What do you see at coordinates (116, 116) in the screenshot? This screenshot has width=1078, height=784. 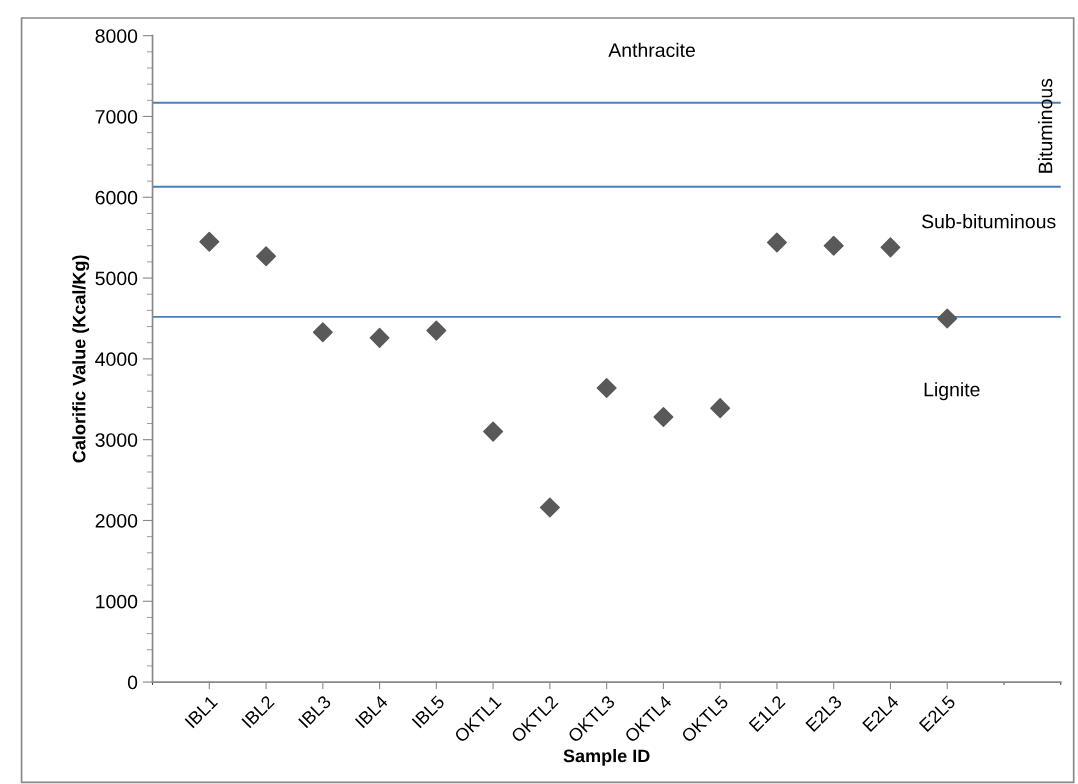 I see `y-tick-label: 7000` at bounding box center [116, 116].